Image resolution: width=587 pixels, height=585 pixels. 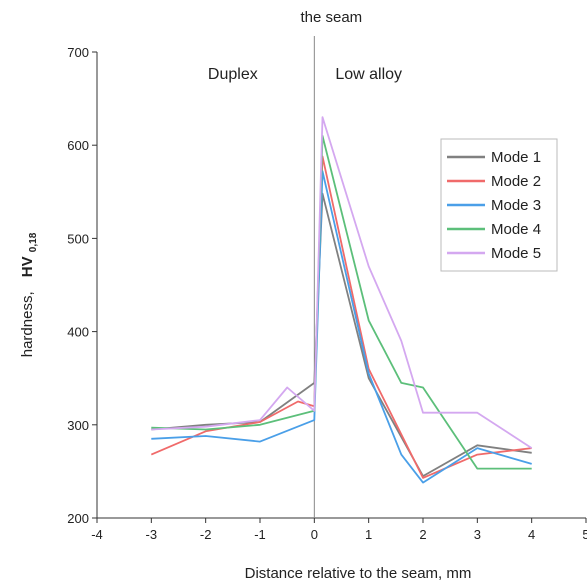 I want to click on y-axis-title-symbol: HV, so click(x=27, y=266).